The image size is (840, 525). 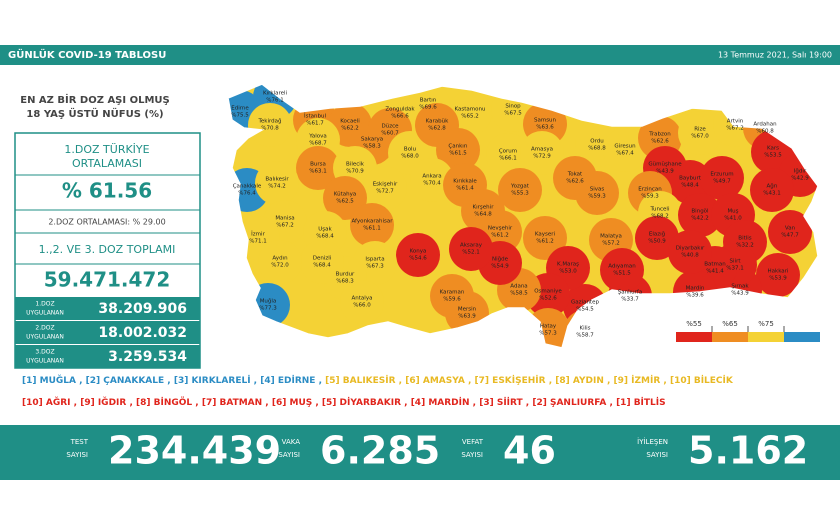 What do you see at coordinates (52, 380) in the screenshot?
I see `ranking-item: [1] MUĞLA ,` at bounding box center [52, 380].